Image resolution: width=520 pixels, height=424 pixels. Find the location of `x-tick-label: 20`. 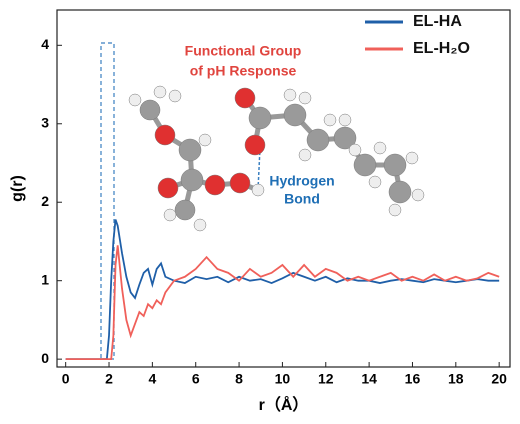

x-tick-label: 20 is located at coordinates (499, 379).